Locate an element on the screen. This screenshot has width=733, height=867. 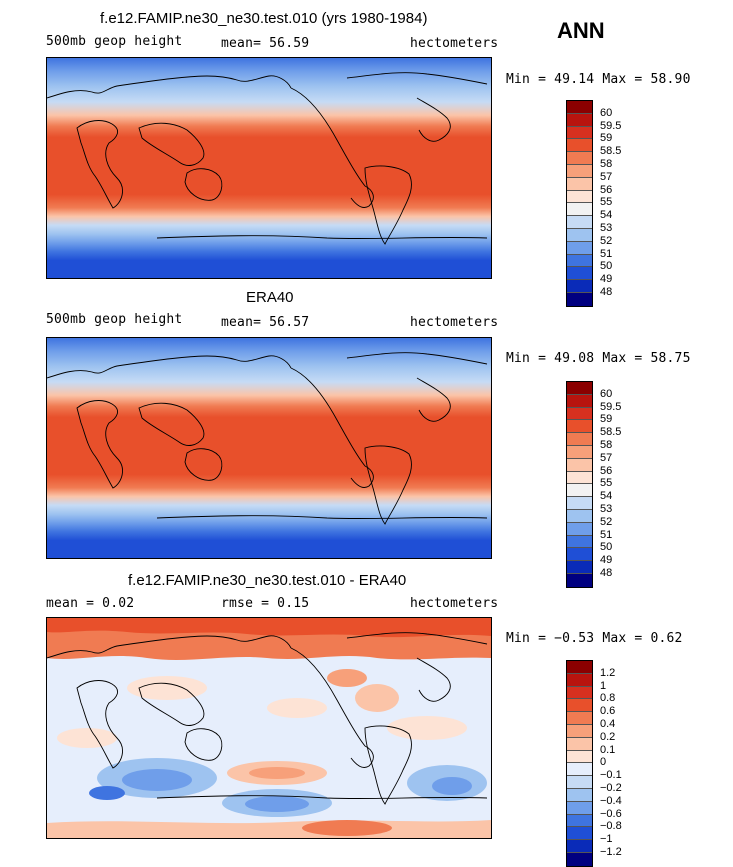
colorbar-tick-label: −0.1 is located at coordinates (611, 775).